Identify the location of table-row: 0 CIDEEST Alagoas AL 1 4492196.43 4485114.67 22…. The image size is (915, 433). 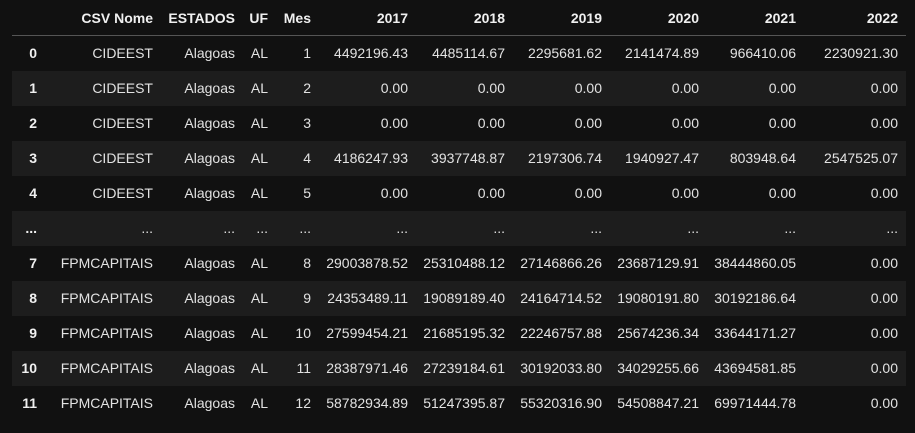
(459, 53).